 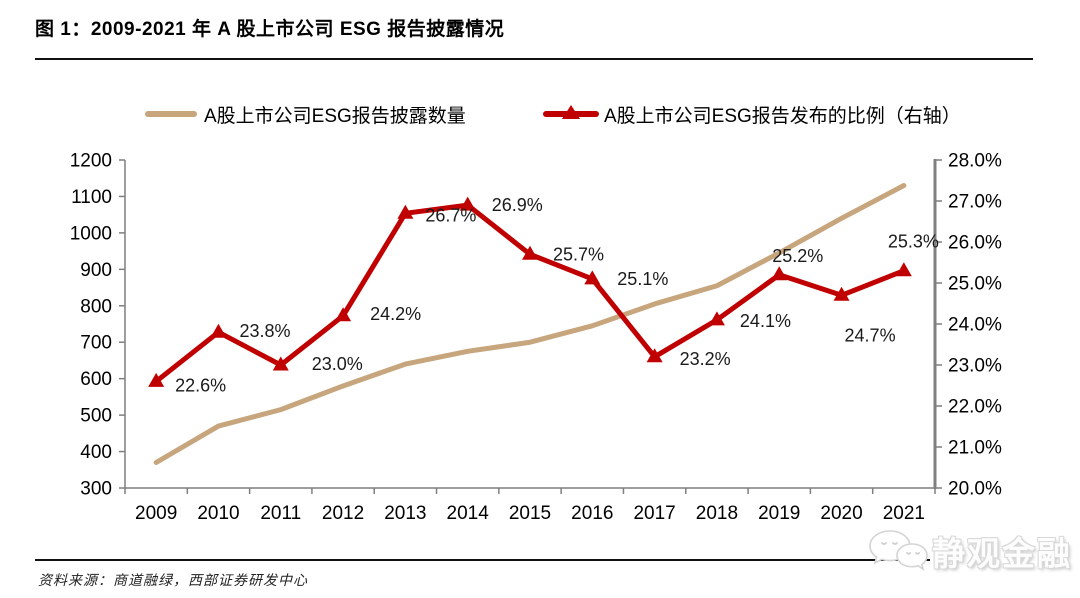 What do you see at coordinates (705, 359) in the screenshot?
I see `svg-text: 23.2%` at bounding box center [705, 359].